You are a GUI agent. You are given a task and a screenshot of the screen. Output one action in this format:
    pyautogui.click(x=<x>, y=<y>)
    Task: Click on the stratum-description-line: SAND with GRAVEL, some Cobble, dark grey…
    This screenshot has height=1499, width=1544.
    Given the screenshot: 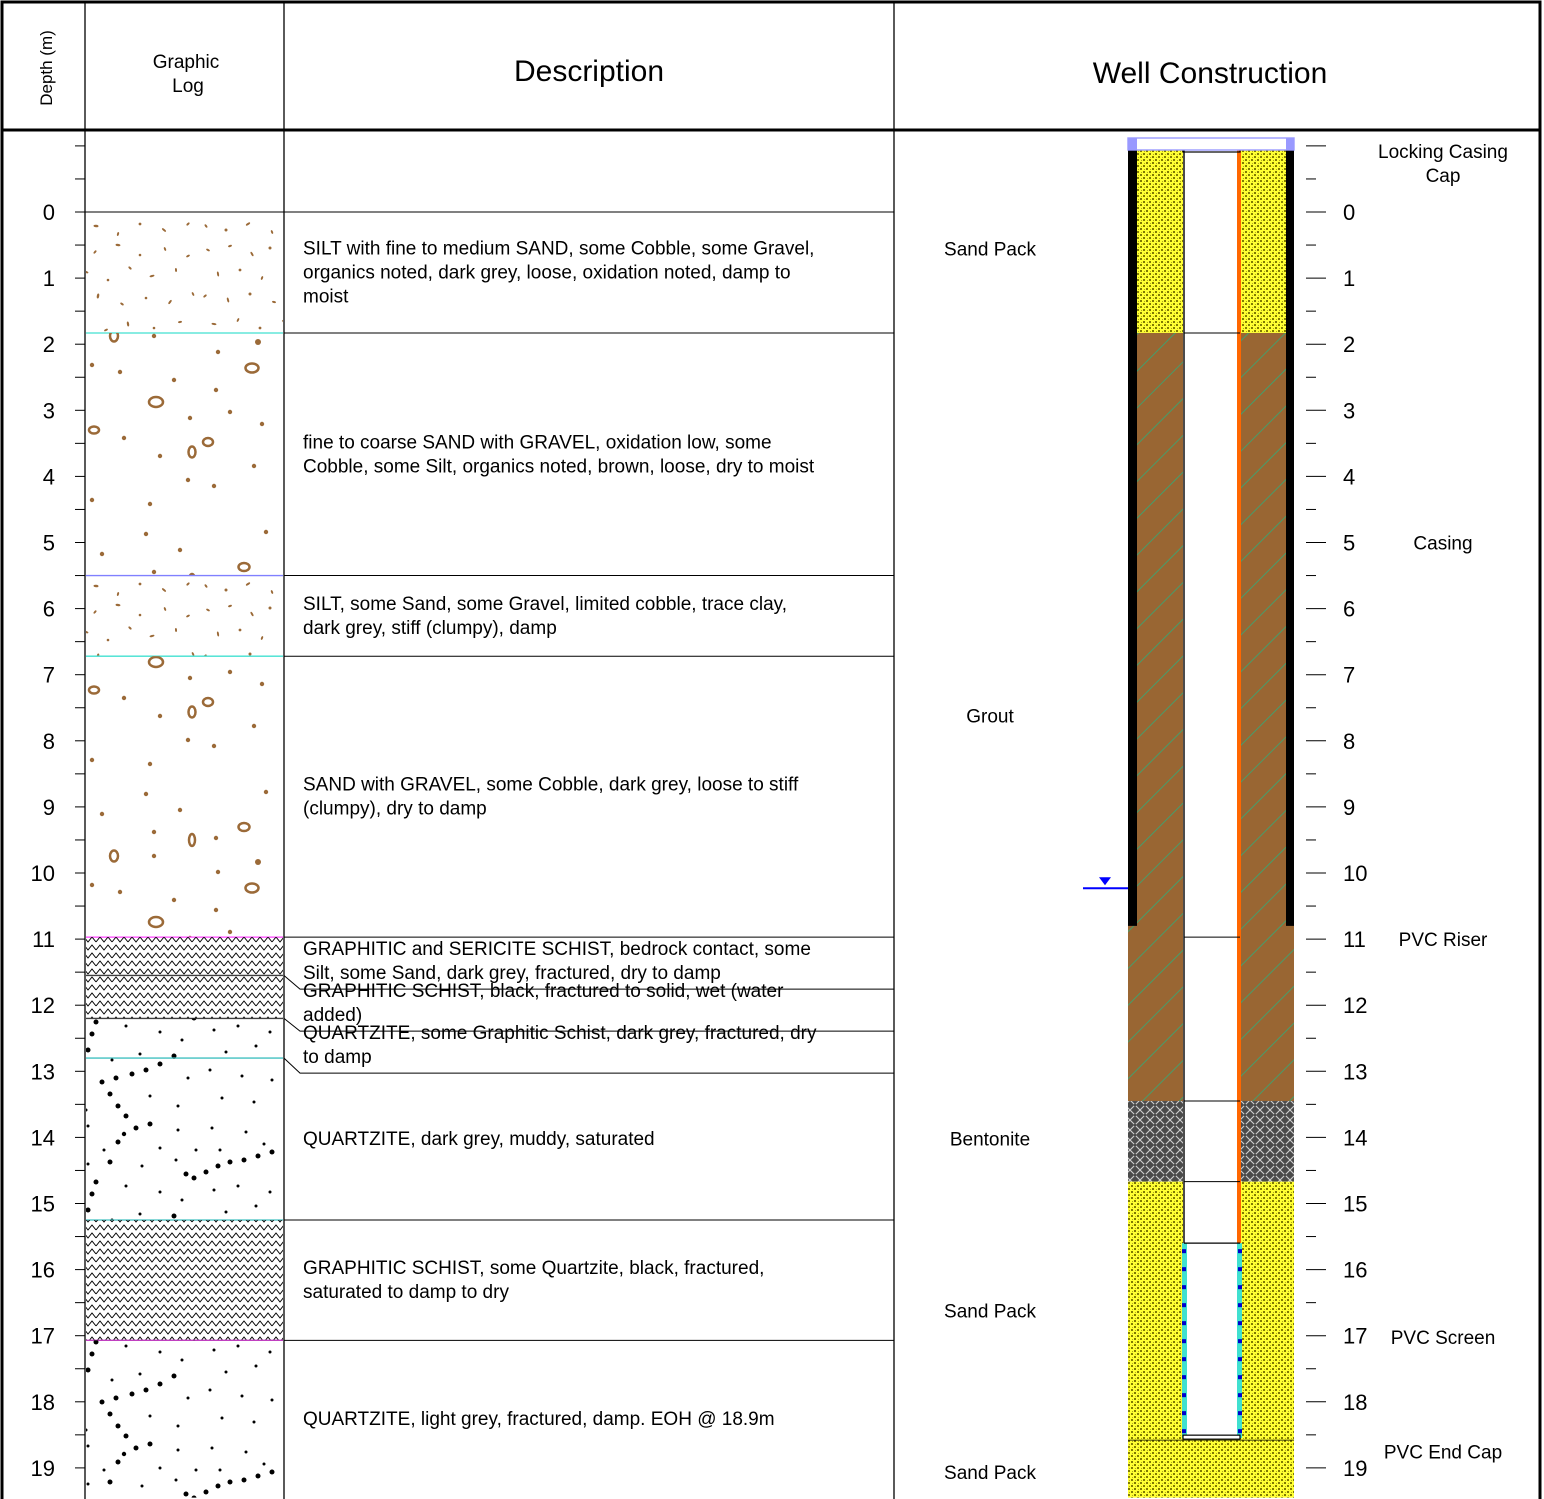 What is the action you would take?
    pyautogui.click(x=551, y=785)
    